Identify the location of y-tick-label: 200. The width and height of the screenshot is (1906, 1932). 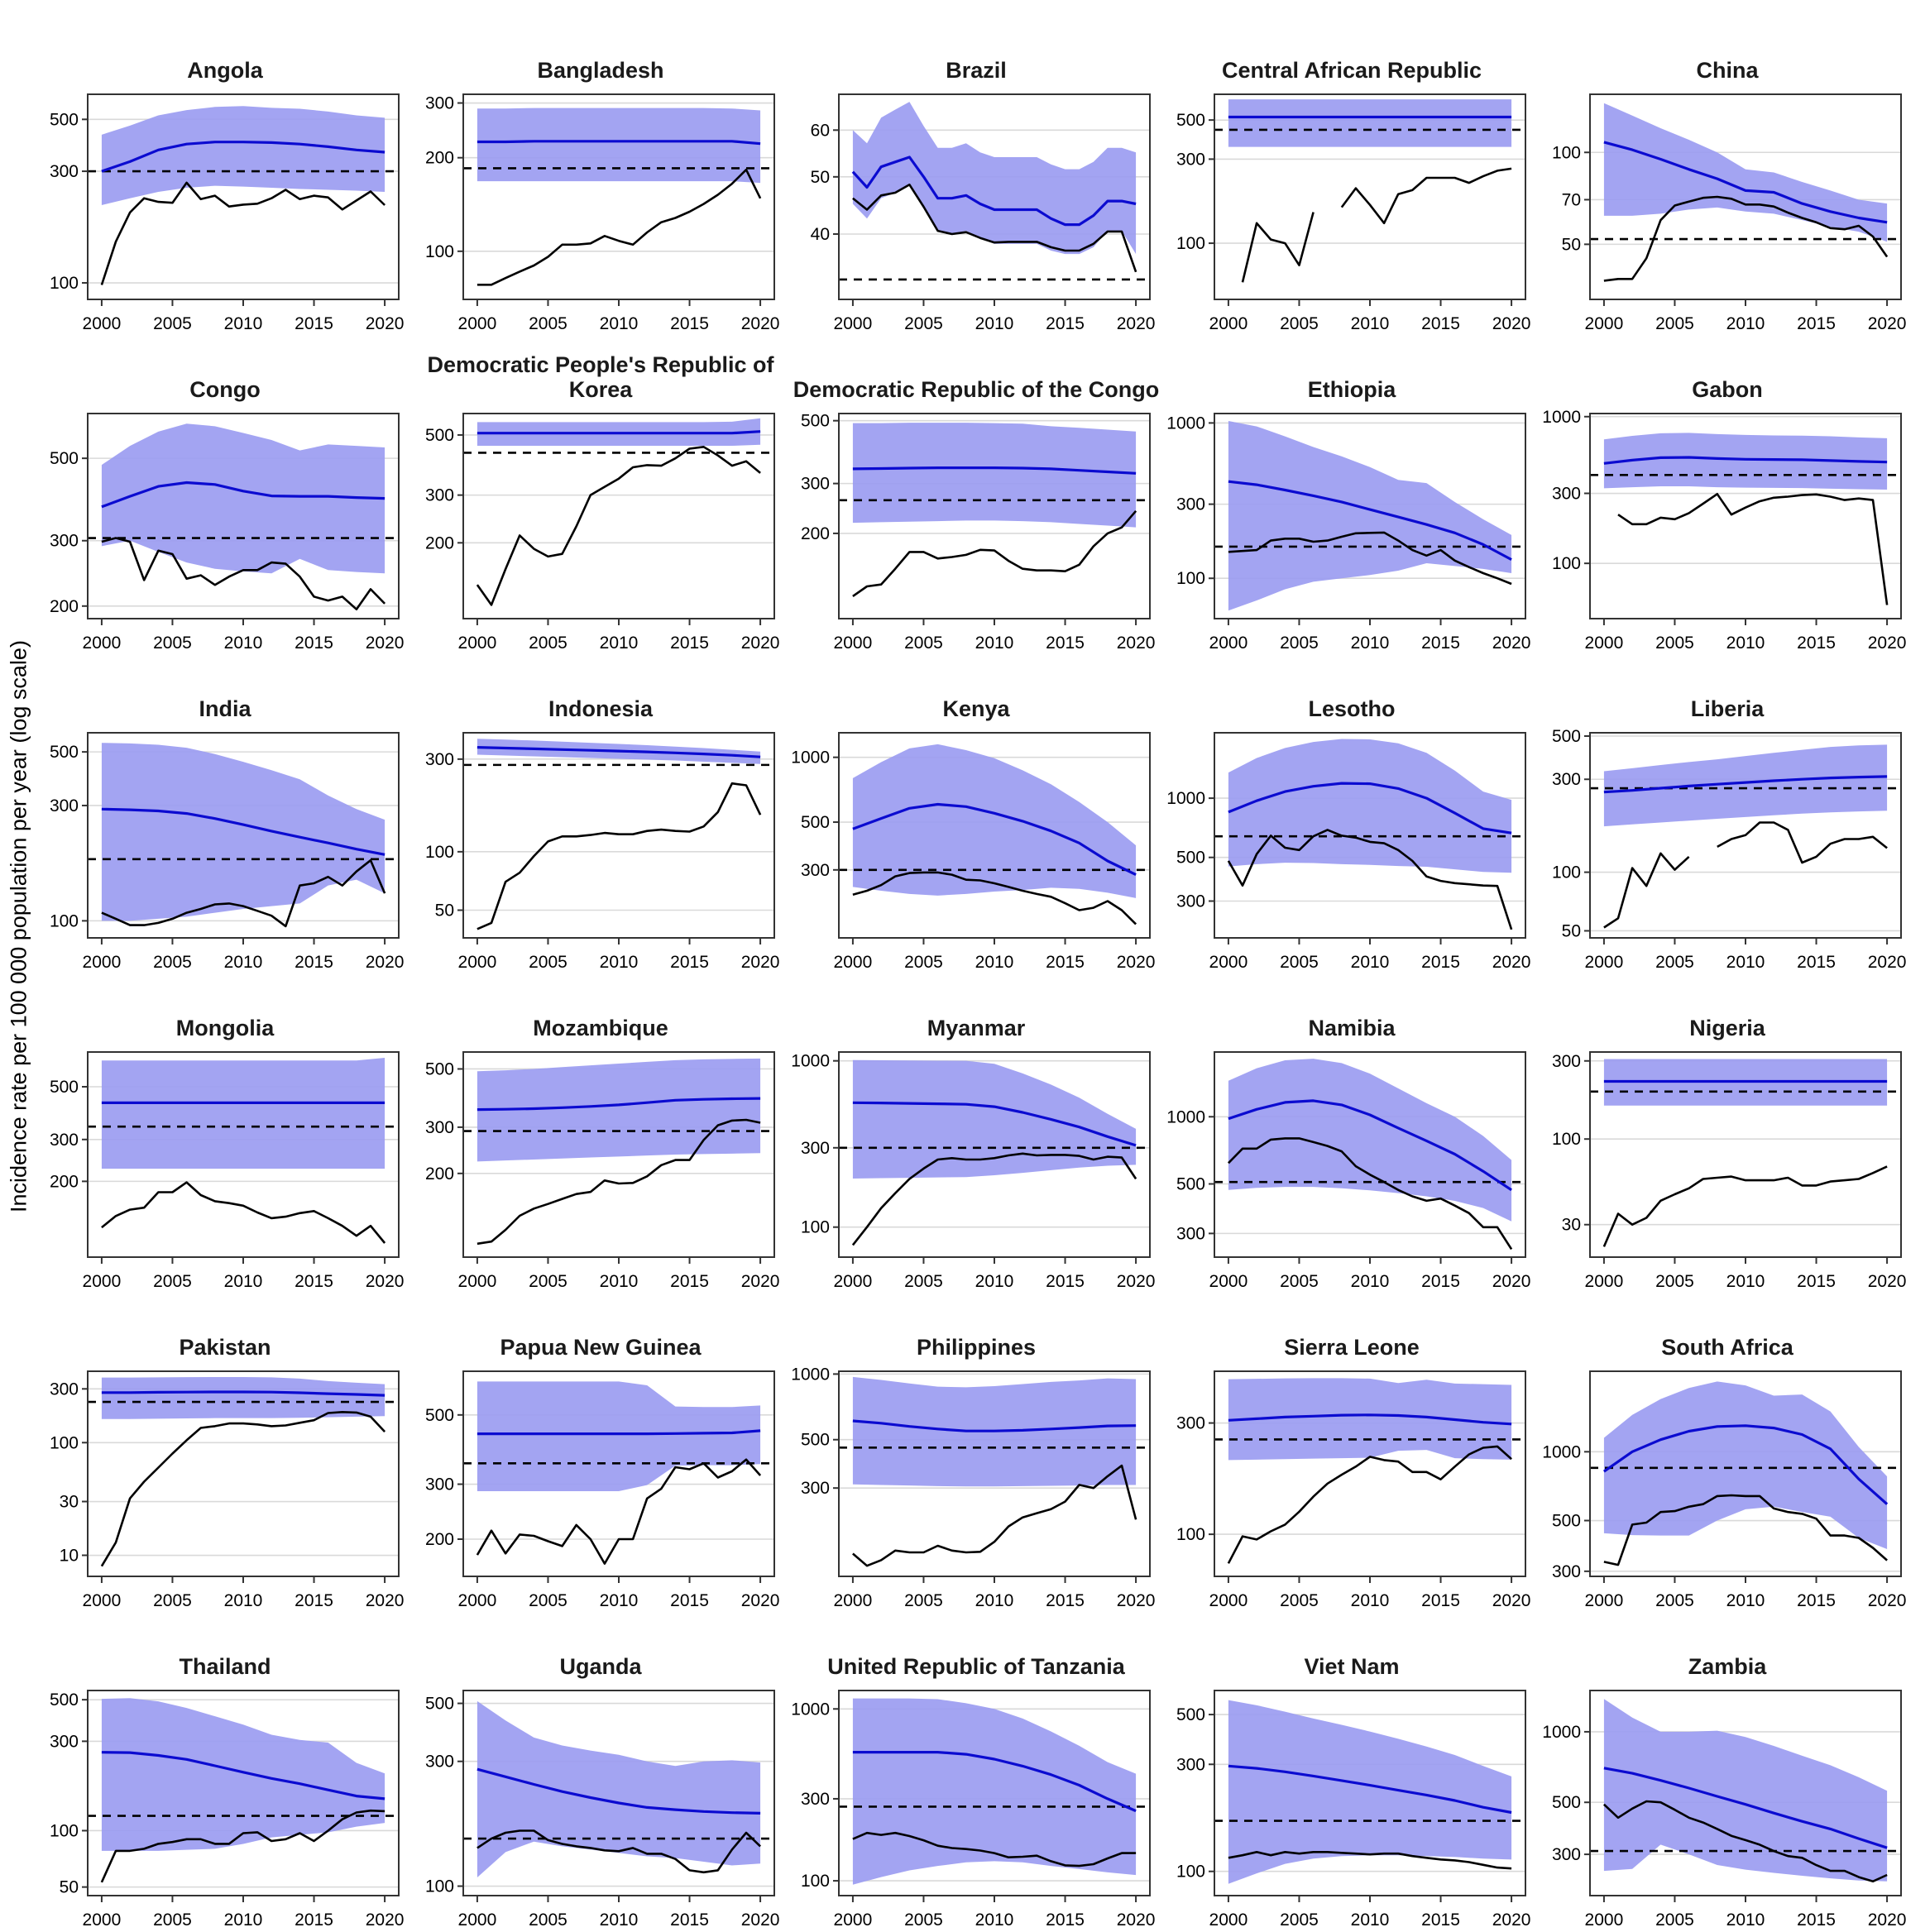
(64, 606).